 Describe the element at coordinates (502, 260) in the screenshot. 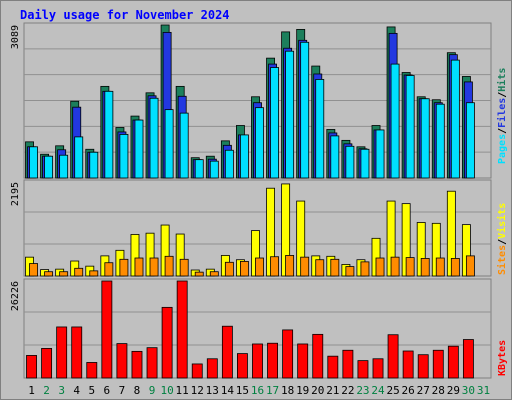

I see `legend-sites: Sites` at that location.